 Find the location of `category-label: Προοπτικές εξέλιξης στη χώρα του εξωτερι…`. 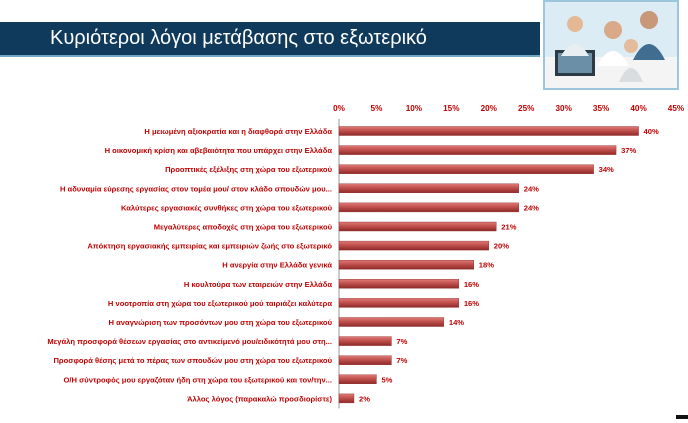

category-label: Προοπτικές εξέλιξης στη χώρα του εξωτερι… is located at coordinates (248, 169).